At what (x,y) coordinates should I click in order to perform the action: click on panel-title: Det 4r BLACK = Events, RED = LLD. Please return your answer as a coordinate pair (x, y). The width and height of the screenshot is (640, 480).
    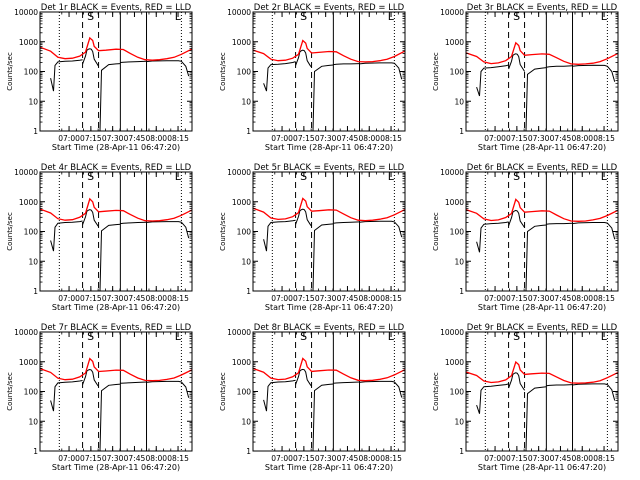
    Looking at the image, I should click on (116, 168).